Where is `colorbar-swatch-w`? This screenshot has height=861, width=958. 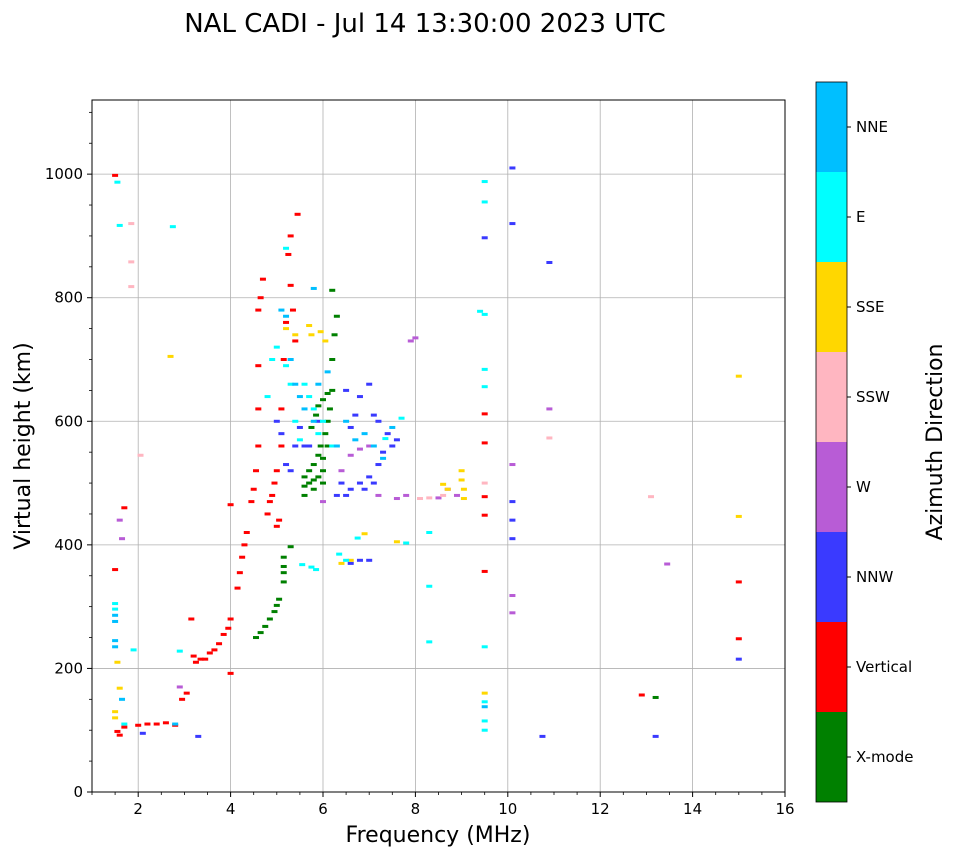
colorbar-swatch-w is located at coordinates (831, 487).